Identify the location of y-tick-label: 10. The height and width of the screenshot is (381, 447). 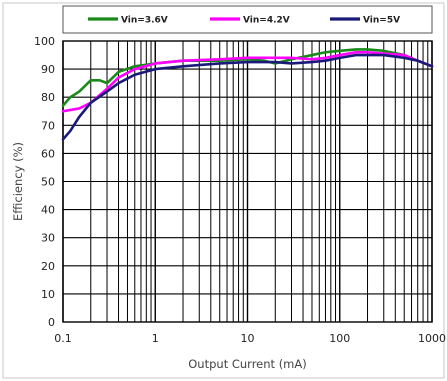
(48, 294).